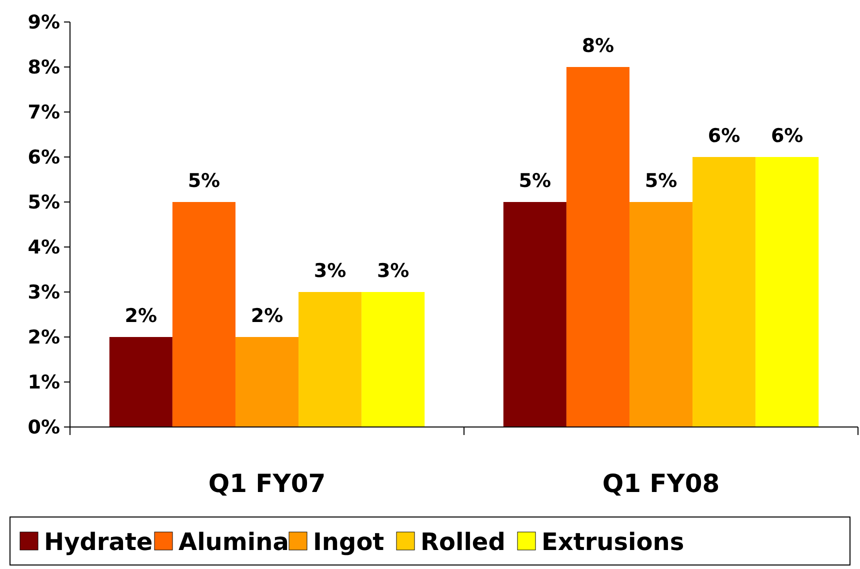 The width and height of the screenshot is (860, 569). I want to click on y-tick-label: 2%, so click(44, 337).